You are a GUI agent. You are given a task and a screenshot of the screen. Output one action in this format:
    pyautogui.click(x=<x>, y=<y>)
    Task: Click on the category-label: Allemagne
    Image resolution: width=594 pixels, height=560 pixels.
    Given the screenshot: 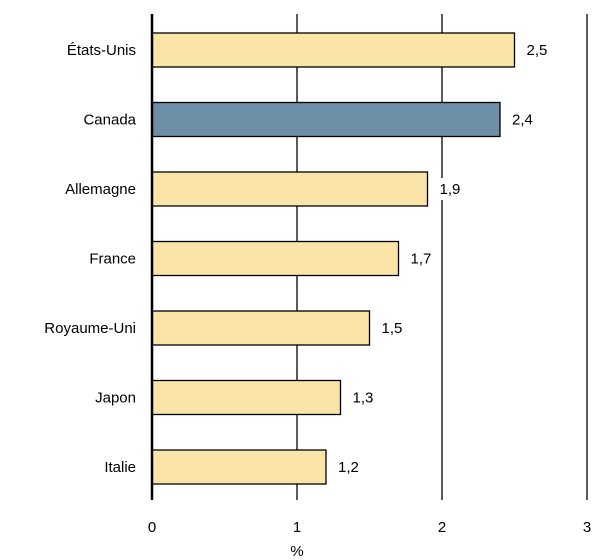 What is the action you would take?
    pyautogui.click(x=100, y=189)
    